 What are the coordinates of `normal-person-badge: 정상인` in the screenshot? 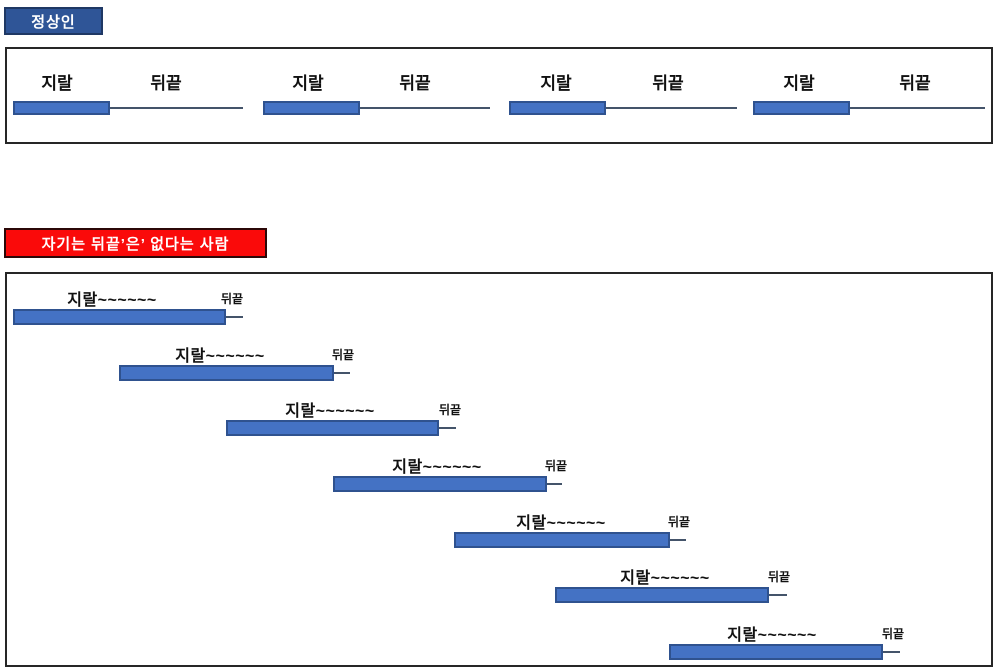 It's located at (53, 21).